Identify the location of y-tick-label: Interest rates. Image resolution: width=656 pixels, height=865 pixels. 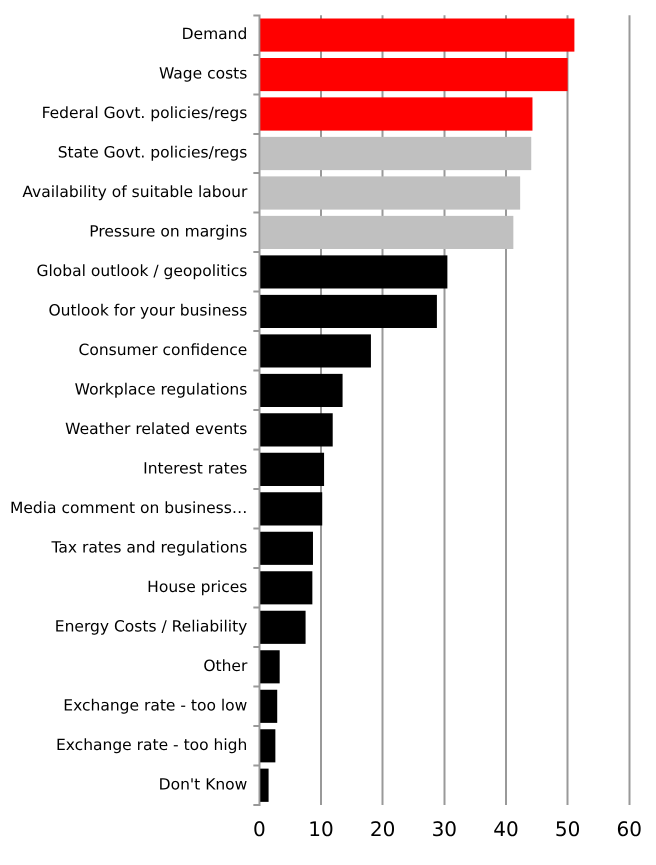
(195, 468).